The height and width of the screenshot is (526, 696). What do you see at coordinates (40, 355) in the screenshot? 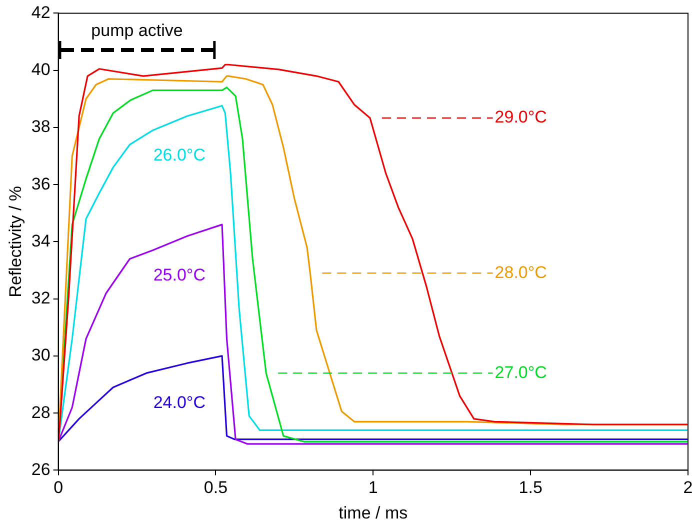
I see `y-tick-label: 30` at bounding box center [40, 355].